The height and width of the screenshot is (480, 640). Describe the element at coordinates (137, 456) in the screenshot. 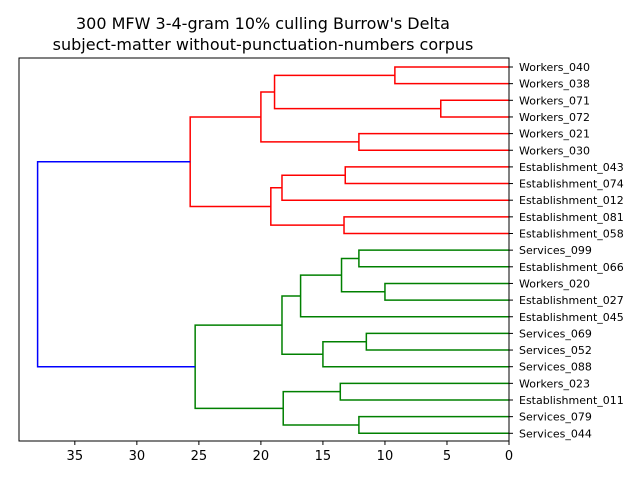

I see `x-tick-label: 30` at that location.